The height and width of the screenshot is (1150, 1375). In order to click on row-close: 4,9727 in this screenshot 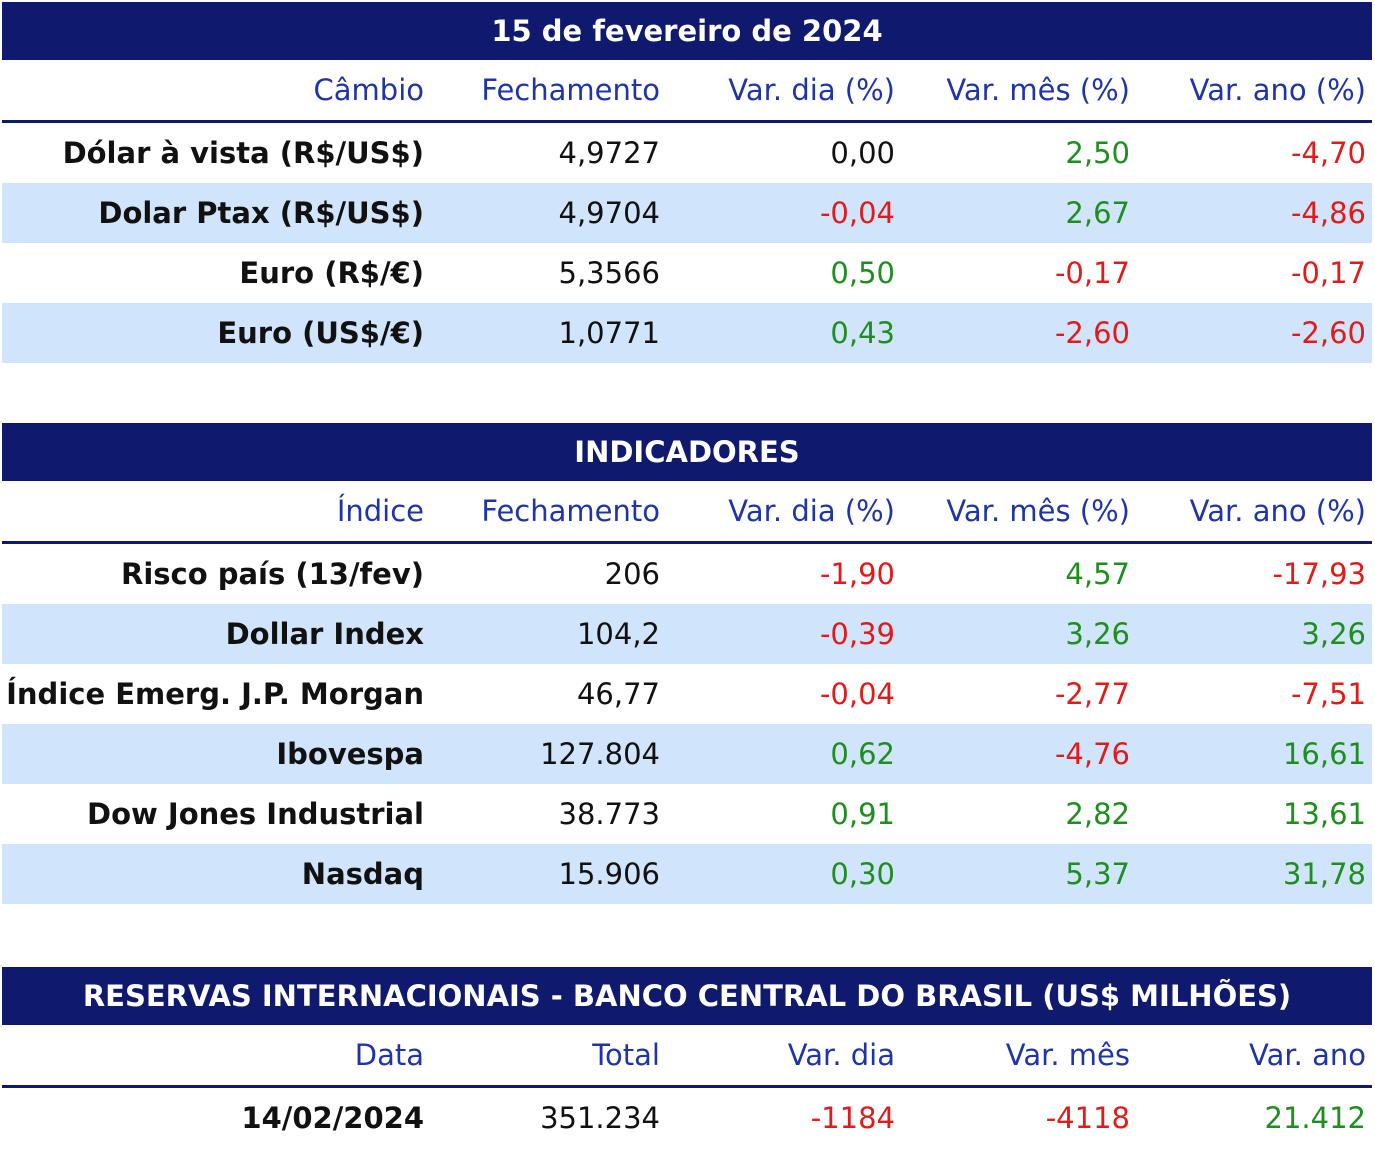, I will do `click(609, 153)`.